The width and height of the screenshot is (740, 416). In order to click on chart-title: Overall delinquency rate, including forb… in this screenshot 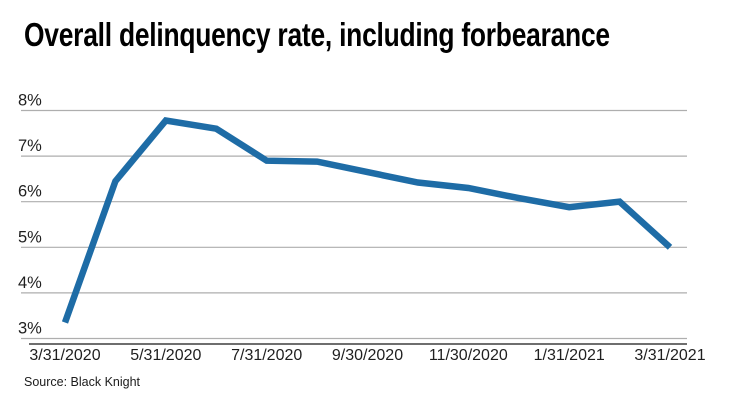, I will do `click(317, 34)`.